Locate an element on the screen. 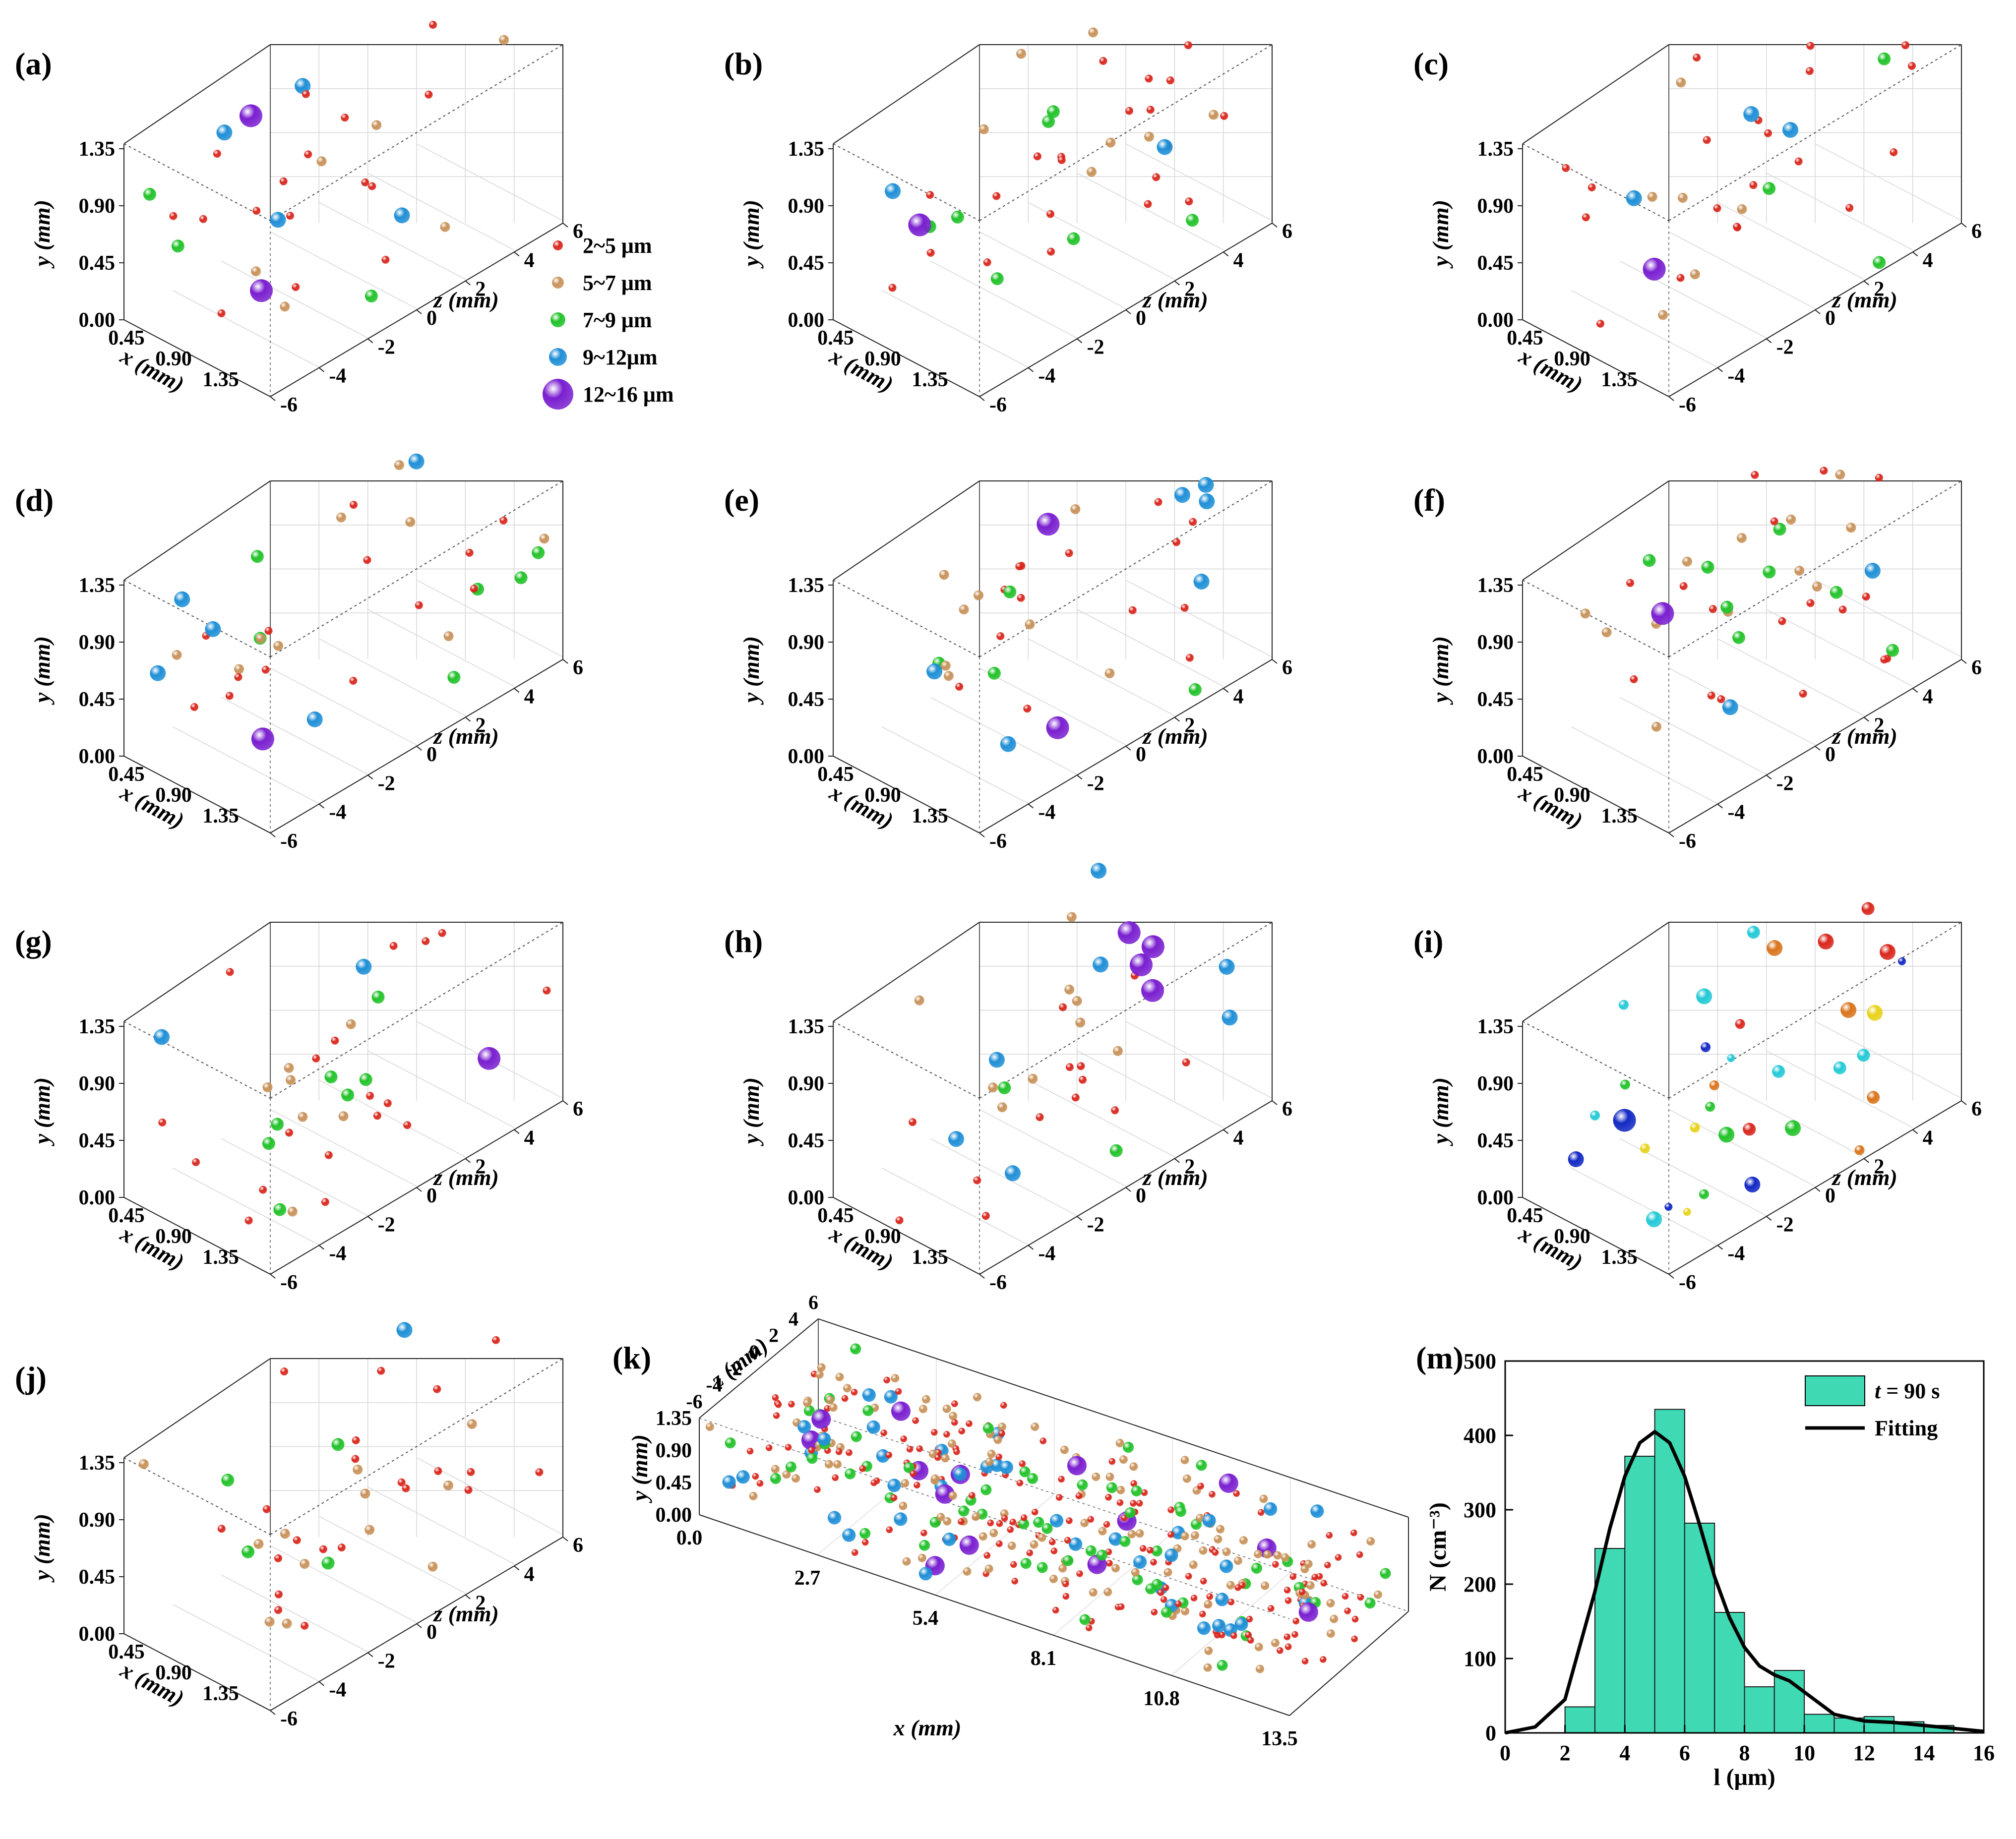 This screenshot has height=1839, width=2016. k-x-tick-label: 10.8 is located at coordinates (1161, 1699).